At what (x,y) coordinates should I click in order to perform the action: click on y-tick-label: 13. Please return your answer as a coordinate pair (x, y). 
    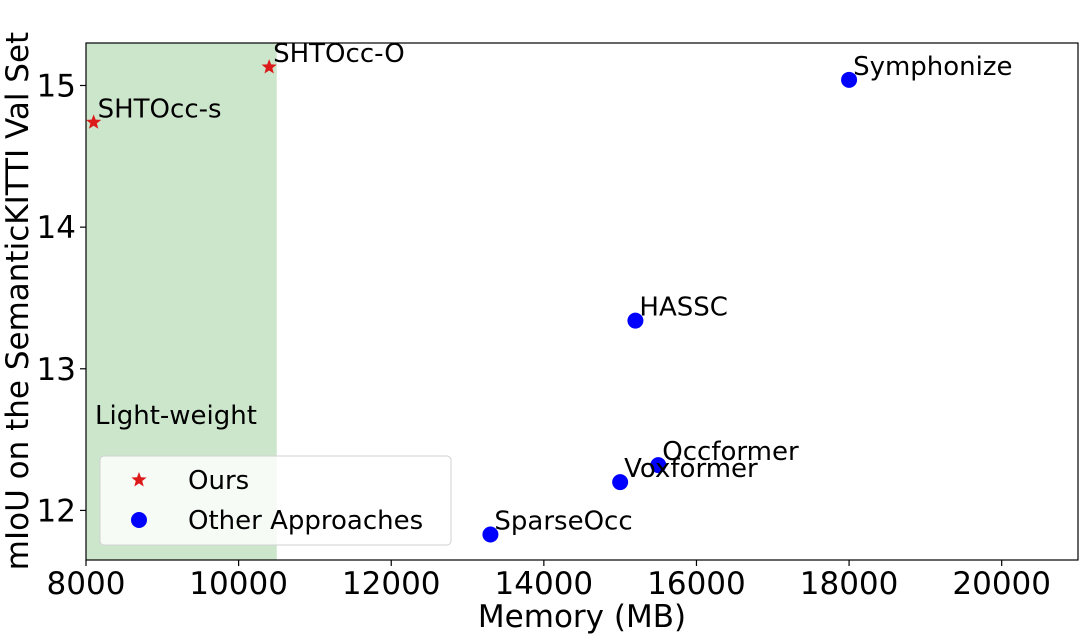
    Looking at the image, I should click on (56, 370).